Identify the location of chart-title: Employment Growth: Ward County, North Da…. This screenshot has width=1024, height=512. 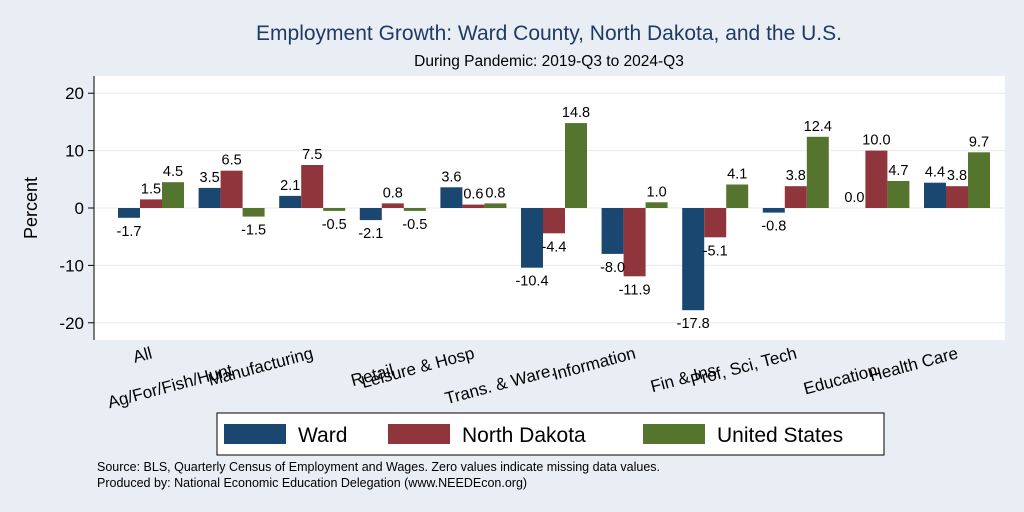
(549, 33).